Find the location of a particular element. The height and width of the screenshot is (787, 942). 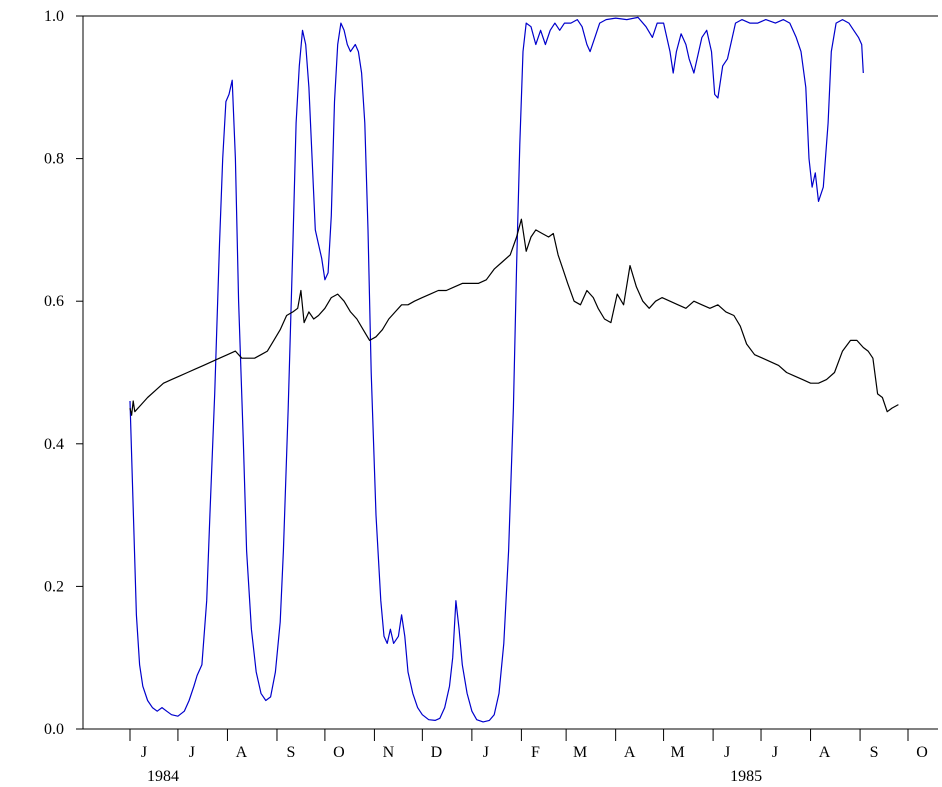

y-axis-ticks: 0.0 0.2 0.4 0.6 0.8 1.0 is located at coordinates (63, 373).